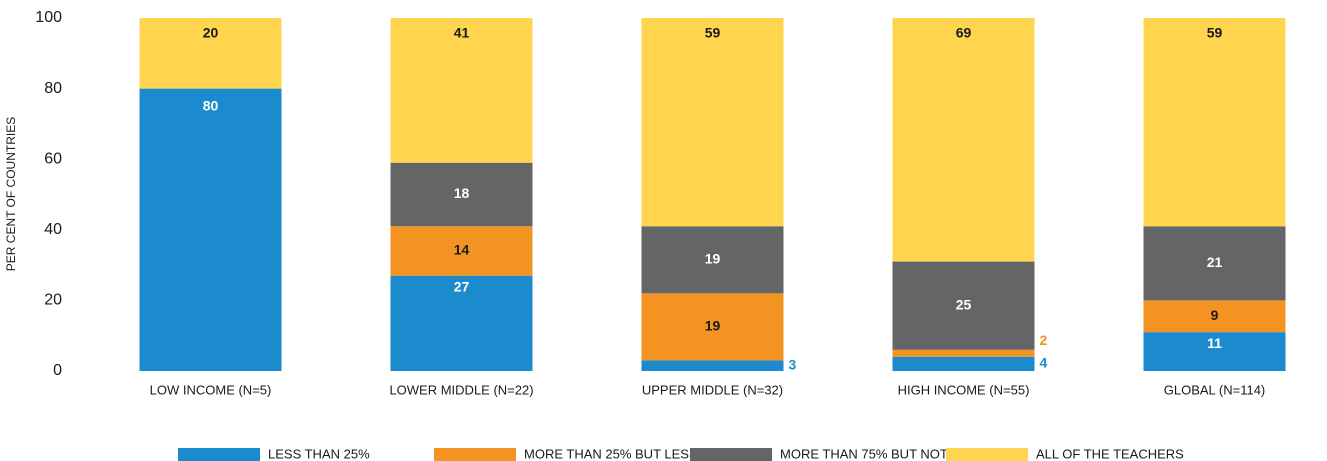 The image size is (1327, 461). I want to click on data-label: 25, so click(964, 304).